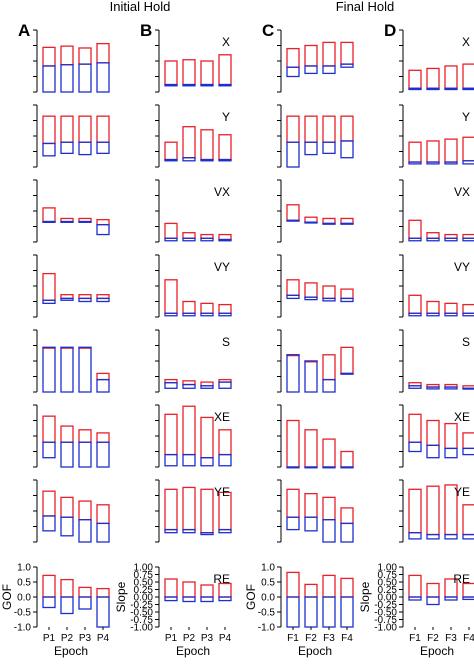  What do you see at coordinates (23, 613) in the screenshot?
I see `y-tick-label: -0.5` at bounding box center [23, 613].